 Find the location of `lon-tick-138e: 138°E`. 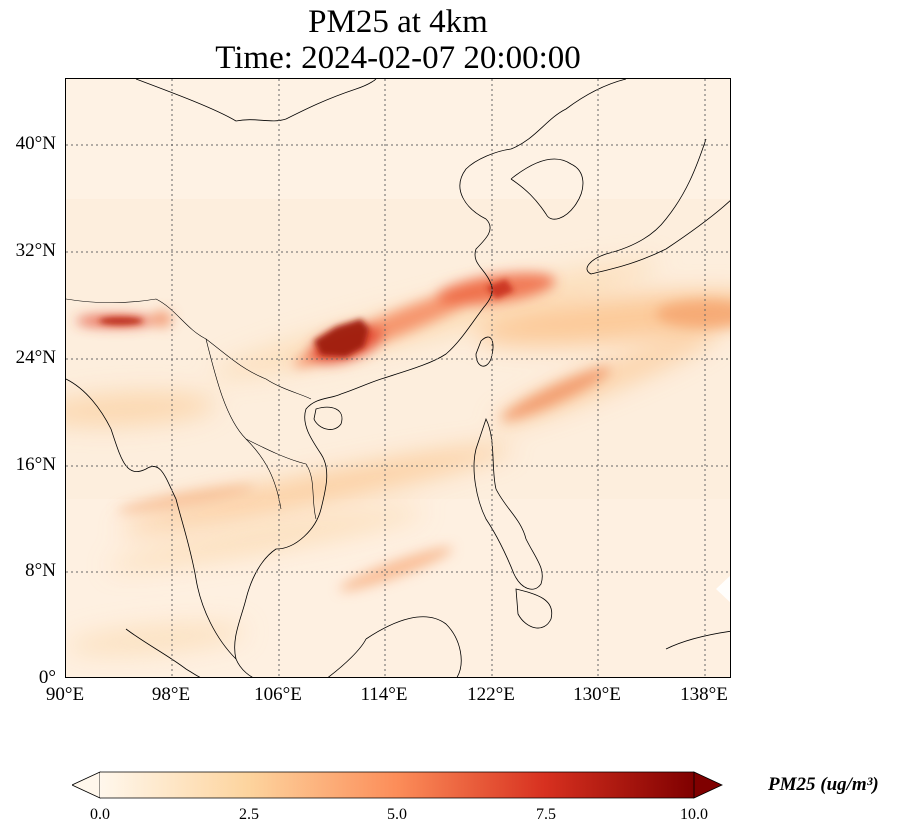

lon-tick-138e: 138°E is located at coordinates (704, 694).